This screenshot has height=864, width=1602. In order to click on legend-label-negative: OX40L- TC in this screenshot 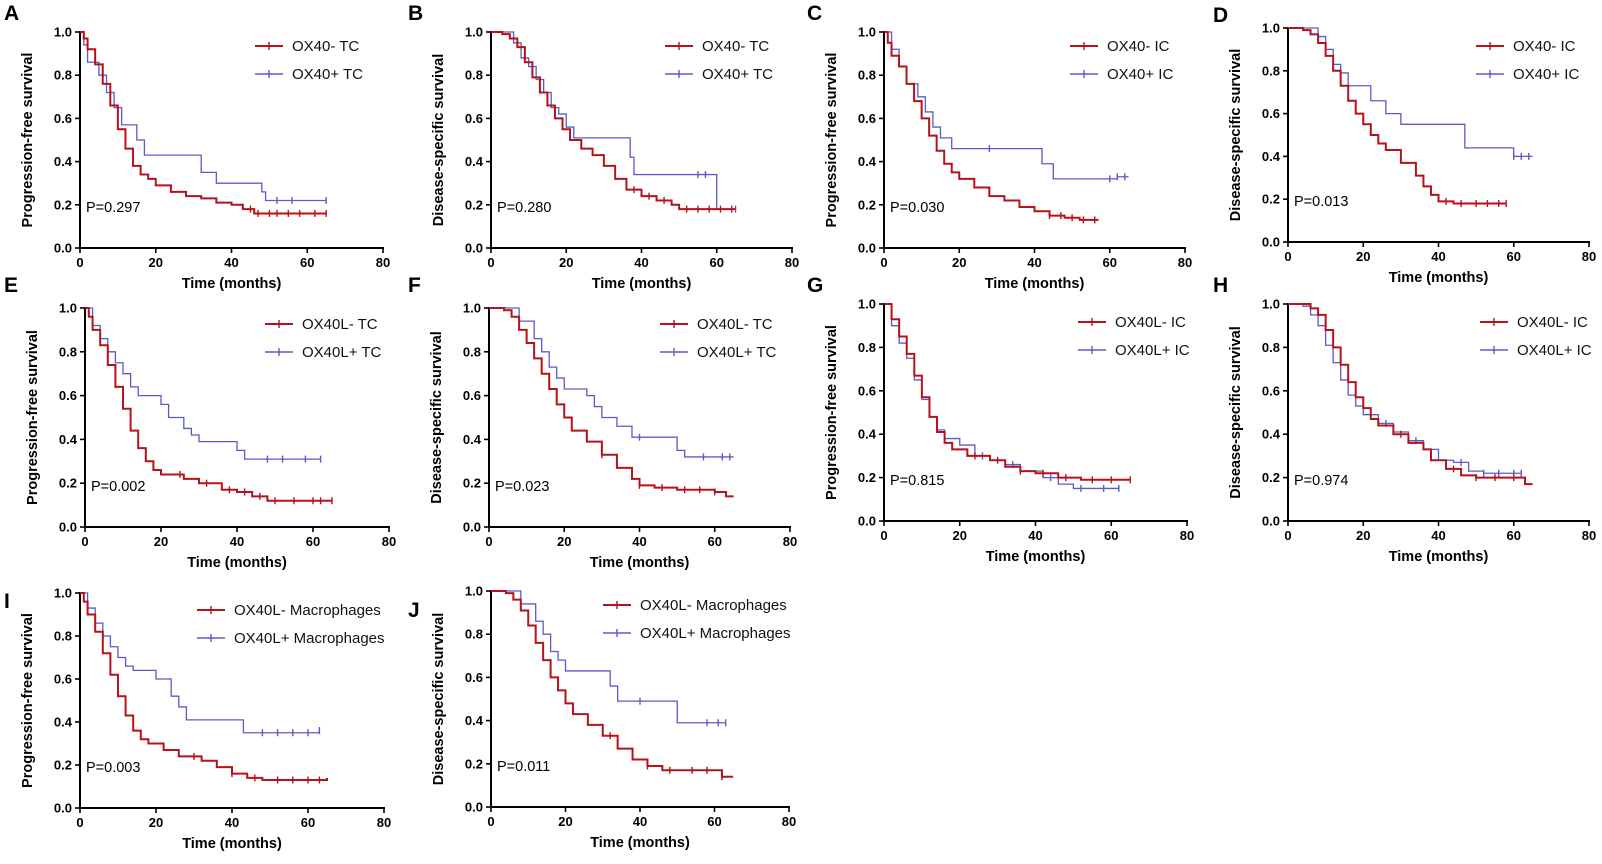, I will do `click(340, 324)`.